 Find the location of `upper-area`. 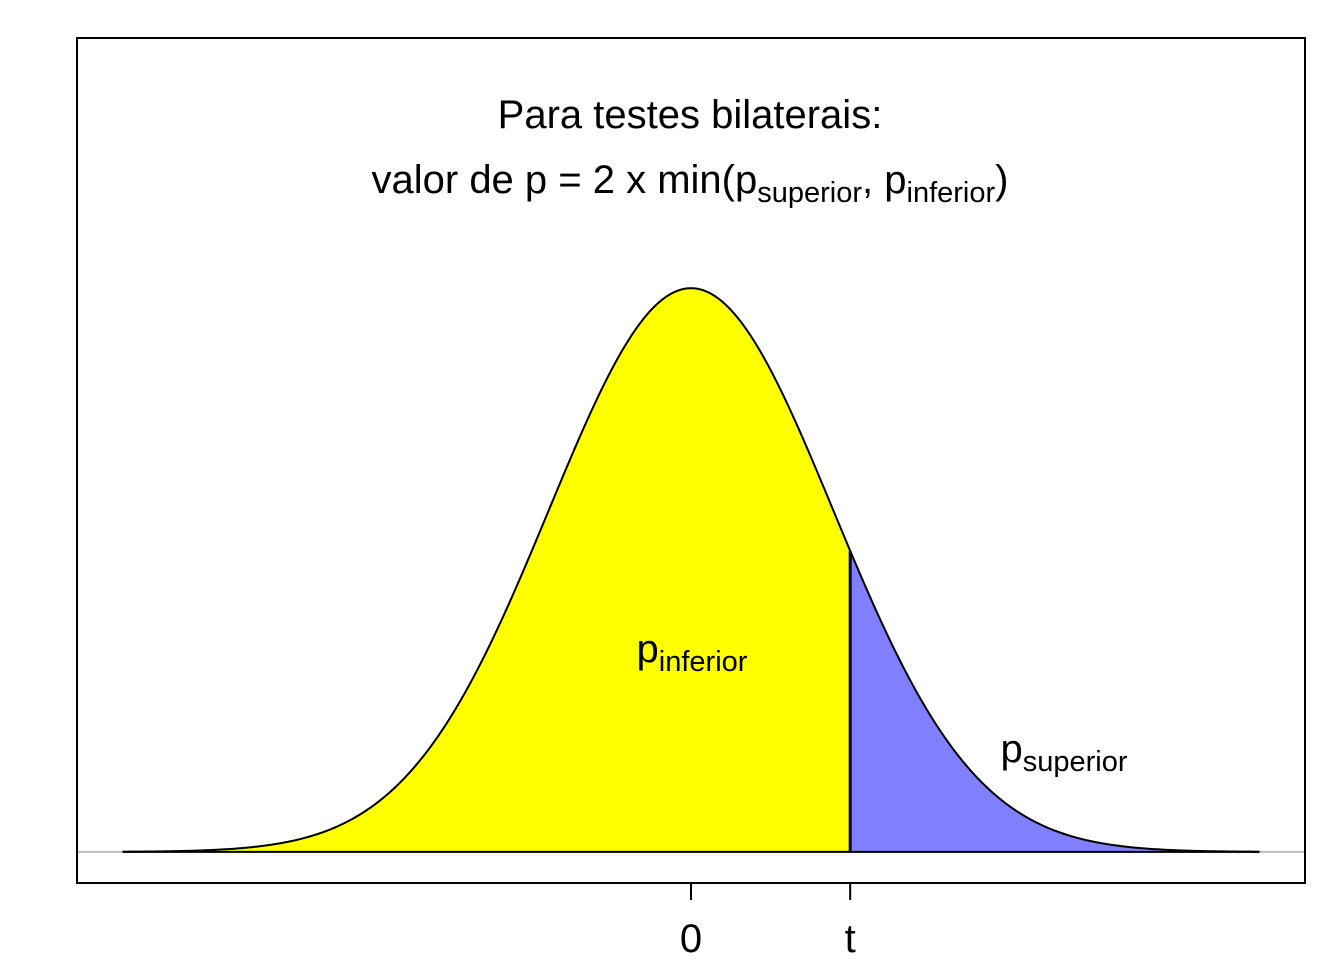

upper-area is located at coordinates (1055, 701).